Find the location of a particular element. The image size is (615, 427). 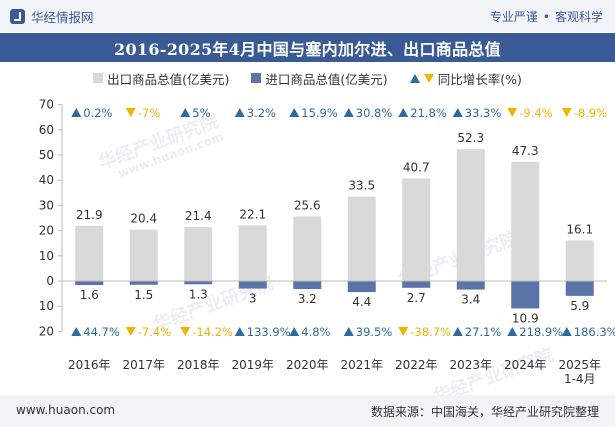

y-tick-label: 50 is located at coordinates (46, 155).